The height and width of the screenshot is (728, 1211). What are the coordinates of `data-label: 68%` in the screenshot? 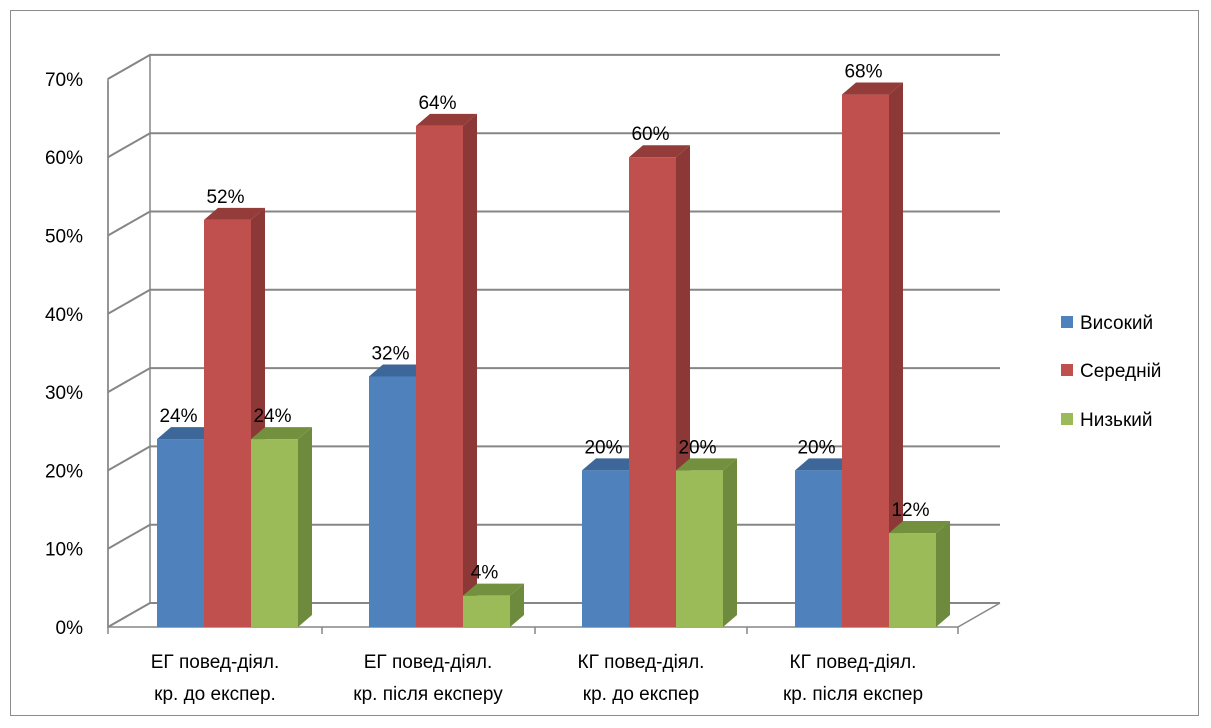 It's located at (863, 72).